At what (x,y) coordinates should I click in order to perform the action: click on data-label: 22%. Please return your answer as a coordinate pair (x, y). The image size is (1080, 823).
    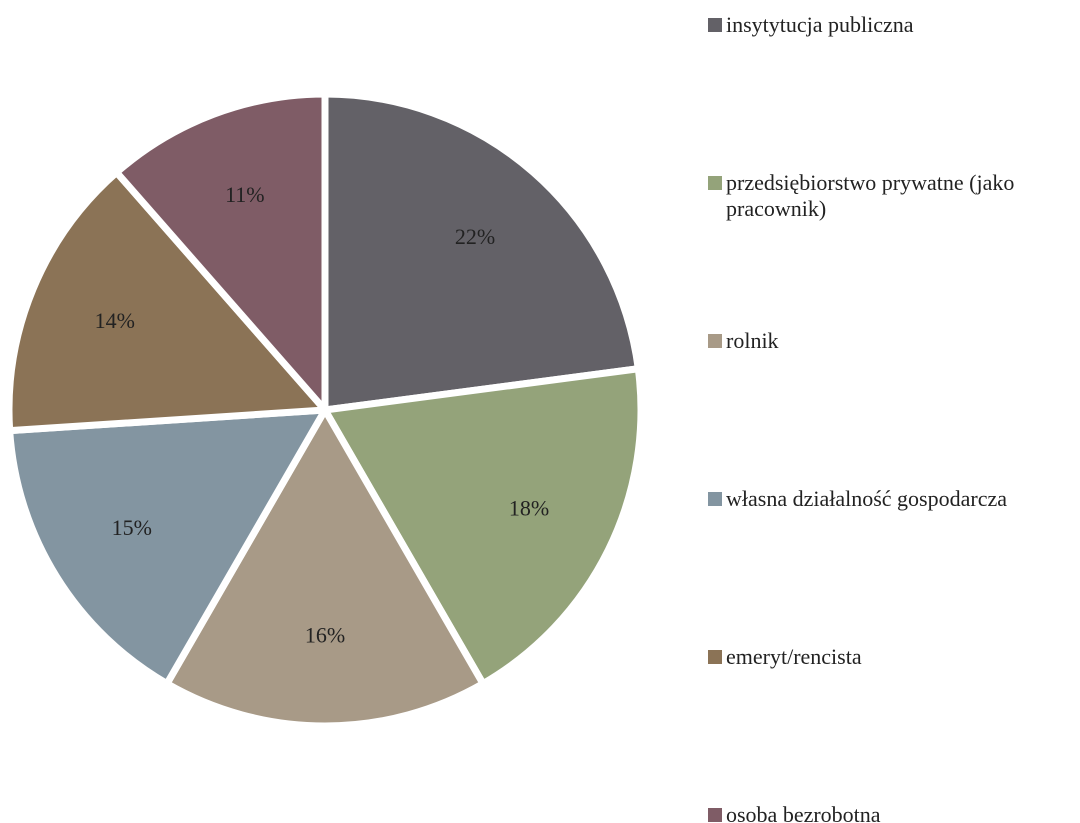
    Looking at the image, I should click on (475, 236).